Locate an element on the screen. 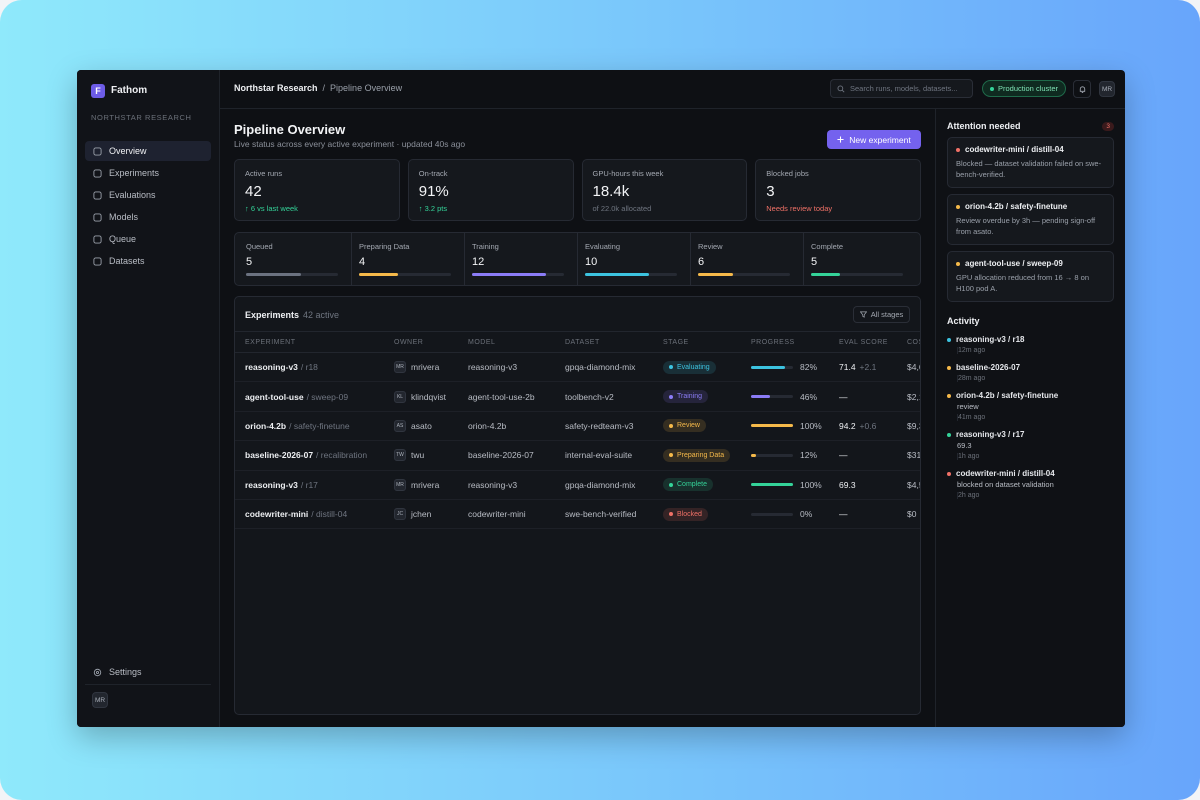 Image resolution: width=1200 pixels, height=800 pixels. progress-label: 100% is located at coordinates (811, 425).